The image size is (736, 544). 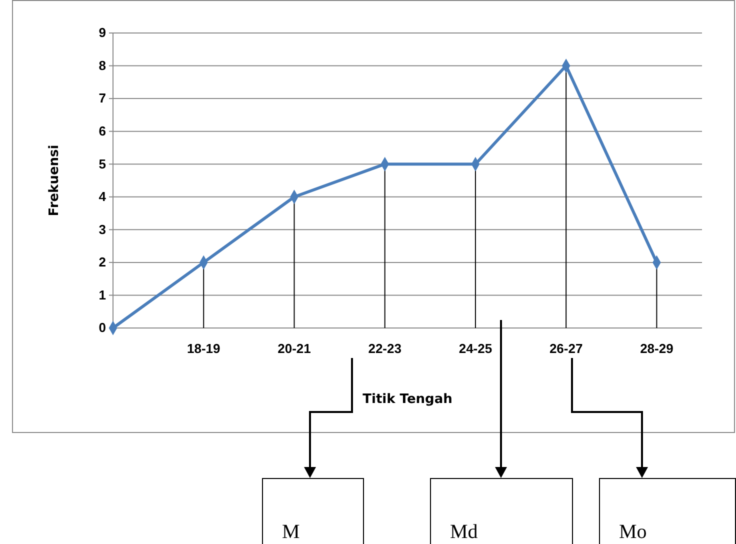 What do you see at coordinates (566, 348) in the screenshot?
I see `x-tick-label: 26-27` at bounding box center [566, 348].